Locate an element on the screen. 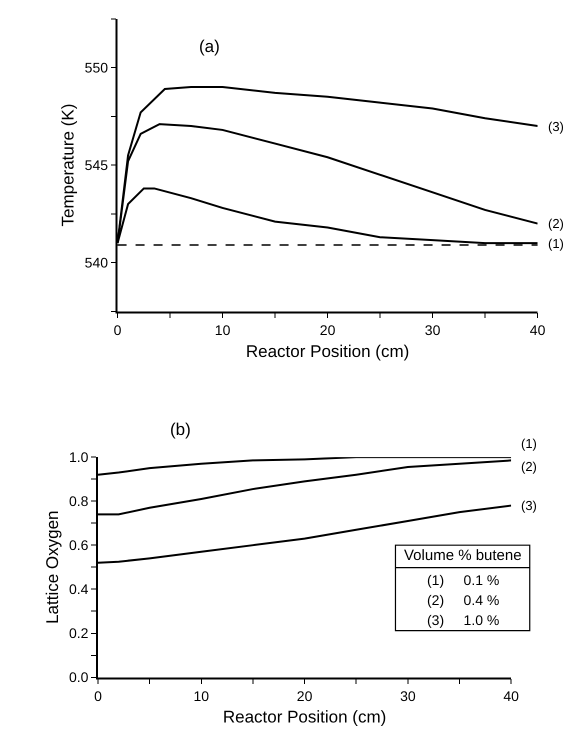 The image size is (573, 744). chart-title: (b) is located at coordinates (180, 429).